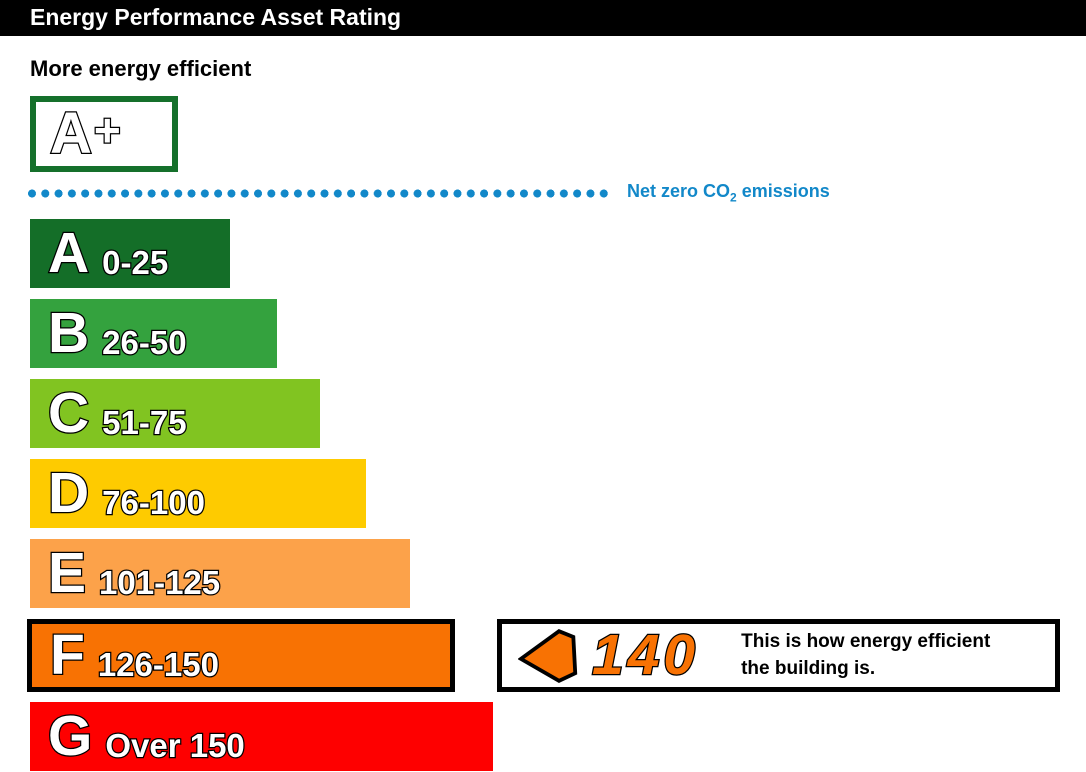 The width and height of the screenshot is (1086, 772). What do you see at coordinates (866, 641) in the screenshot?
I see `rating-description-line1: This is how energy efficient` at bounding box center [866, 641].